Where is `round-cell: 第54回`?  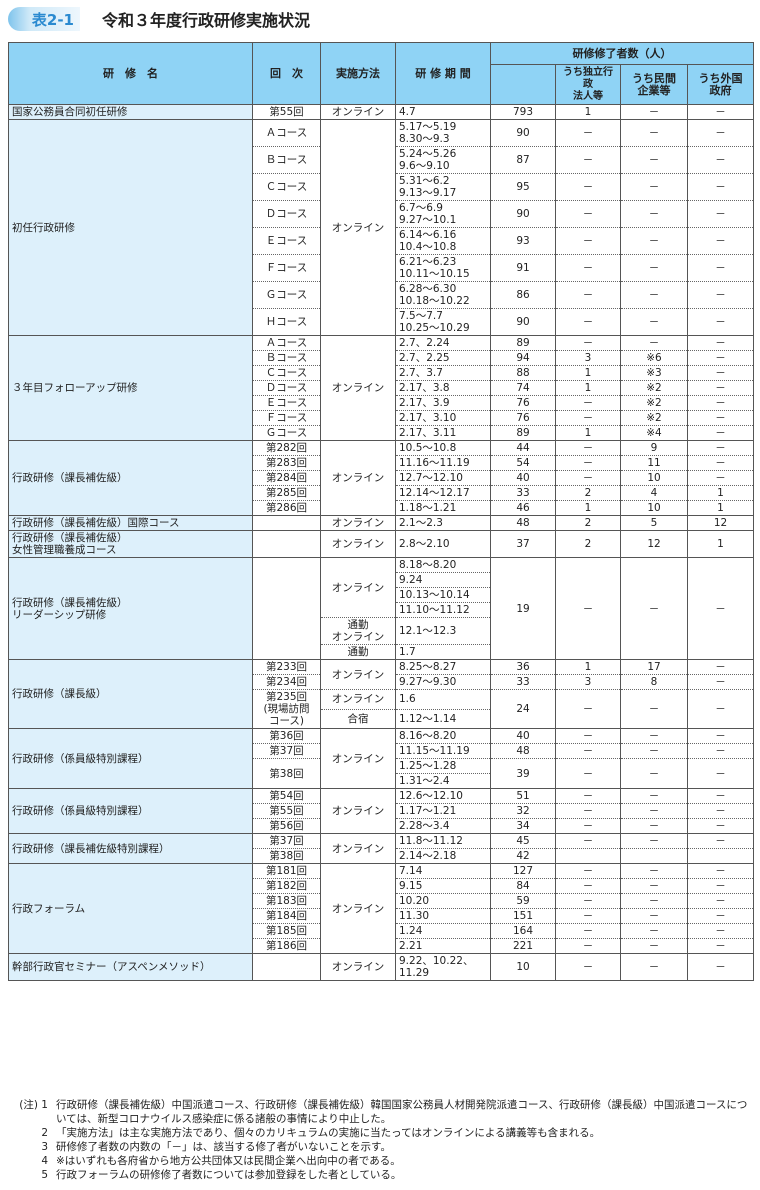 round-cell: 第54回 is located at coordinates (286, 796).